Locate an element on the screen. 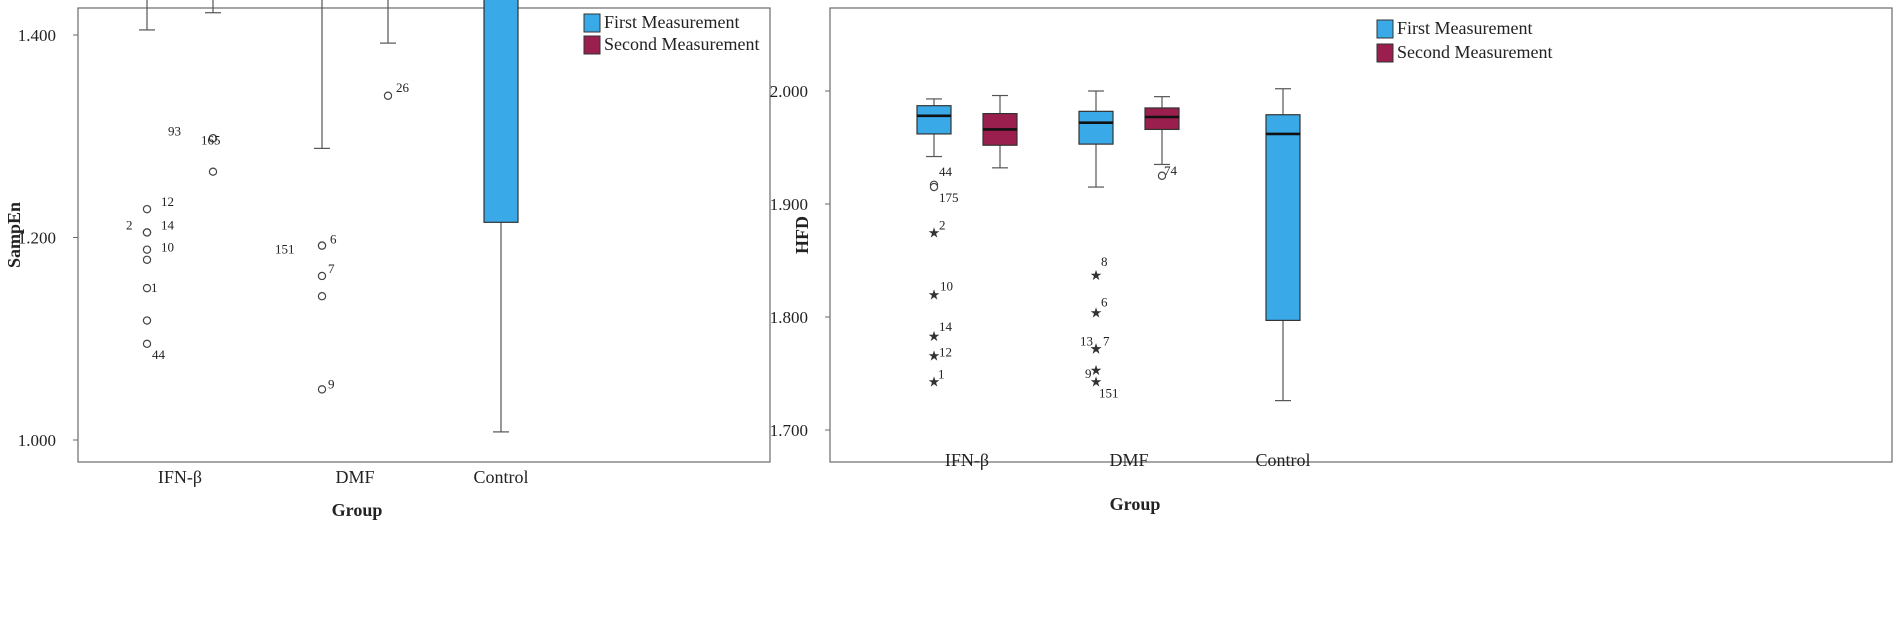  box-DMF-second: 74 is located at coordinates (1162, 138).